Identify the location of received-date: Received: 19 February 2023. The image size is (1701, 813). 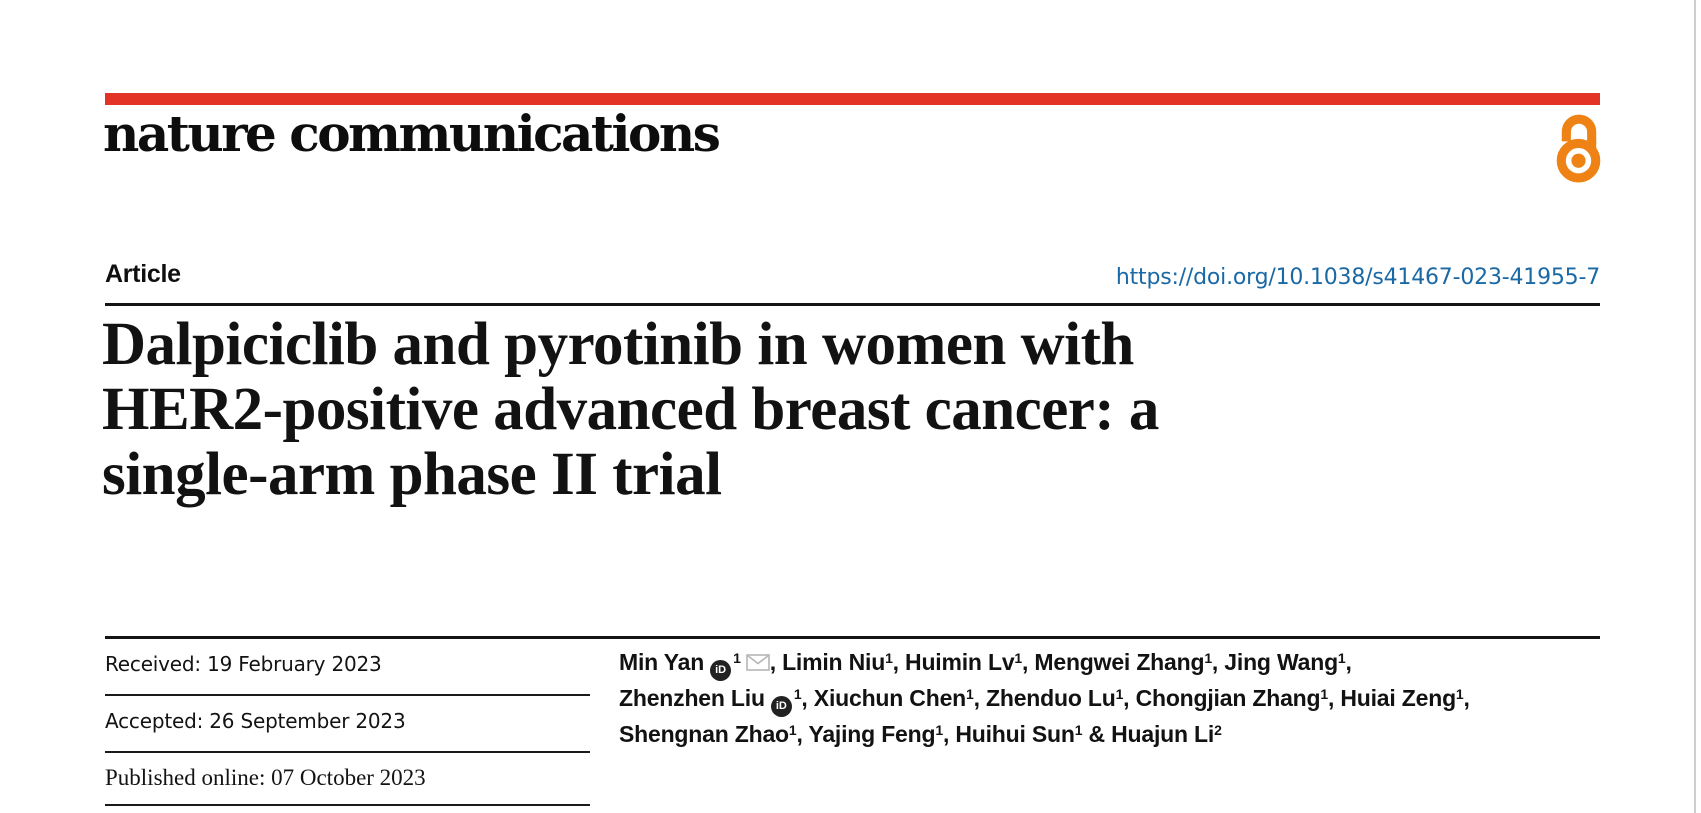
(243, 664).